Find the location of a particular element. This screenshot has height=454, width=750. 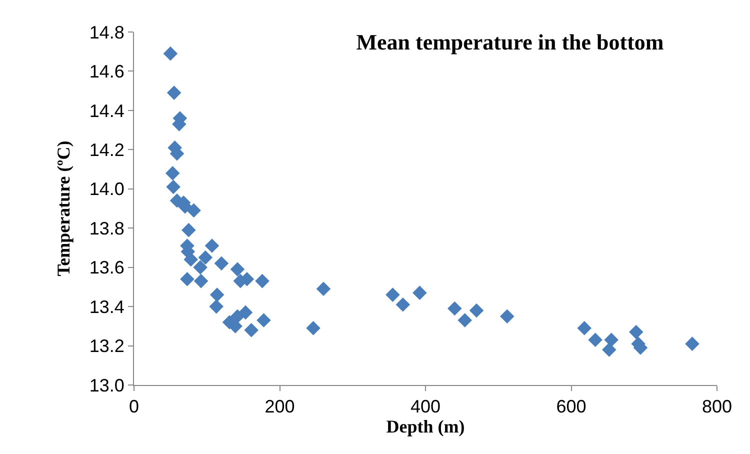

y-tick-label: 13.8 is located at coordinates (106, 228).